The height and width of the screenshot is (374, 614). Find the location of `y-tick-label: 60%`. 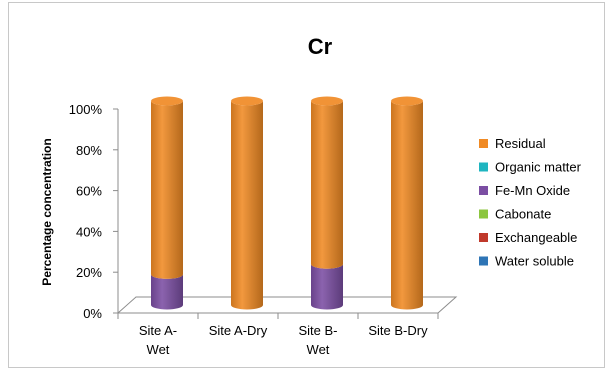

y-tick-label: 60% is located at coordinates (89, 191).